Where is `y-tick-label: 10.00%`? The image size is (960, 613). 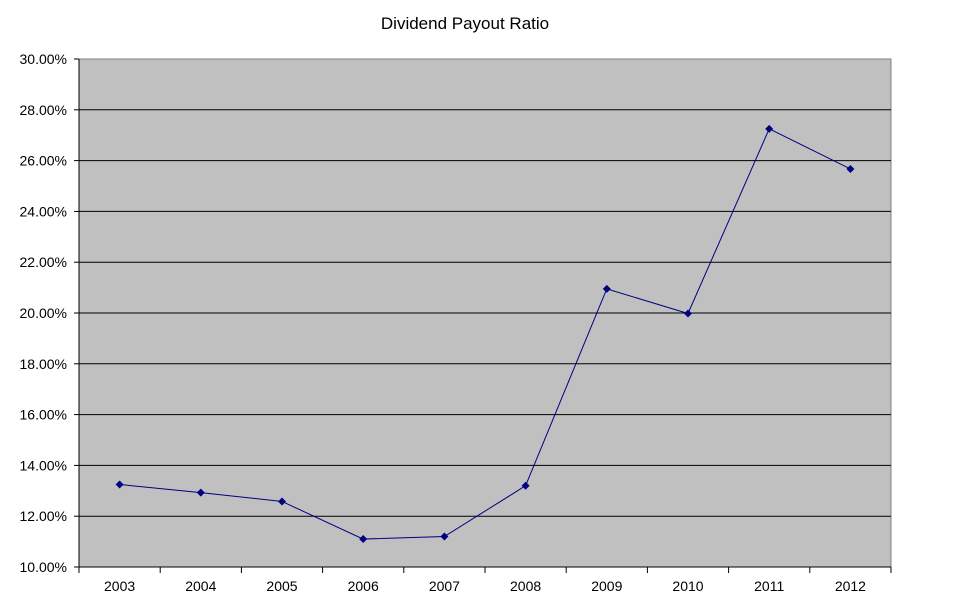 y-tick-label: 10.00% is located at coordinates (43, 567).